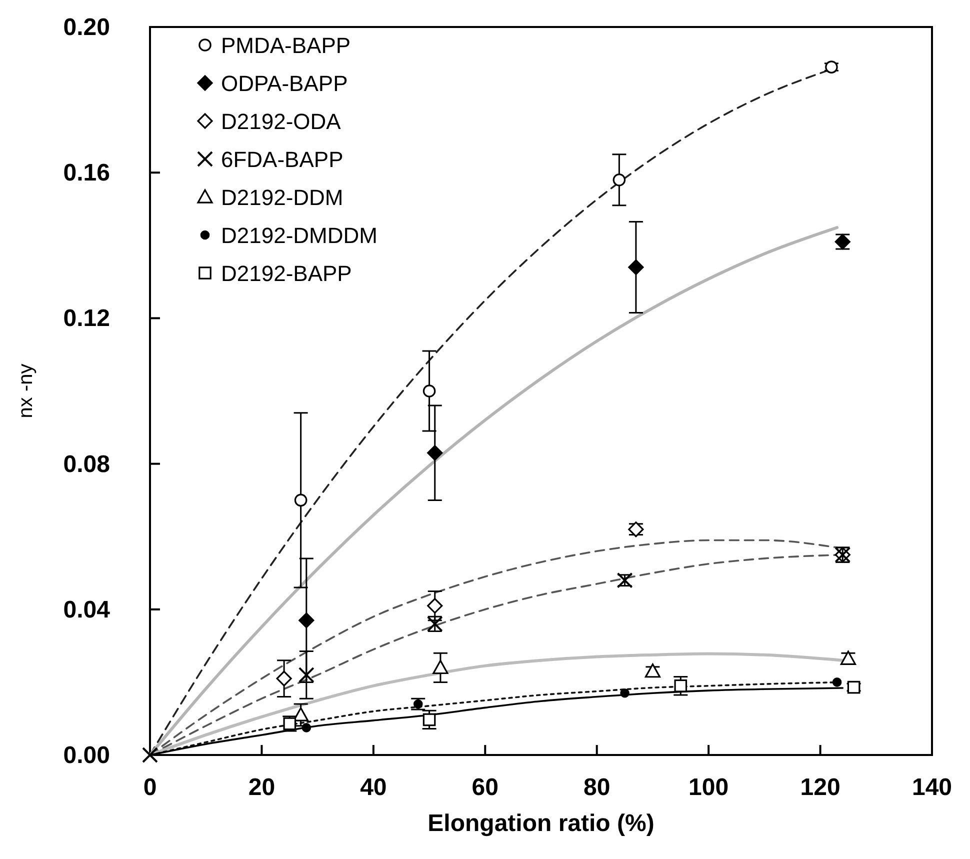 The height and width of the screenshot is (859, 970). Describe the element at coordinates (87, 610) in the screenshot. I see `y-tick-label: 0.04` at that location.